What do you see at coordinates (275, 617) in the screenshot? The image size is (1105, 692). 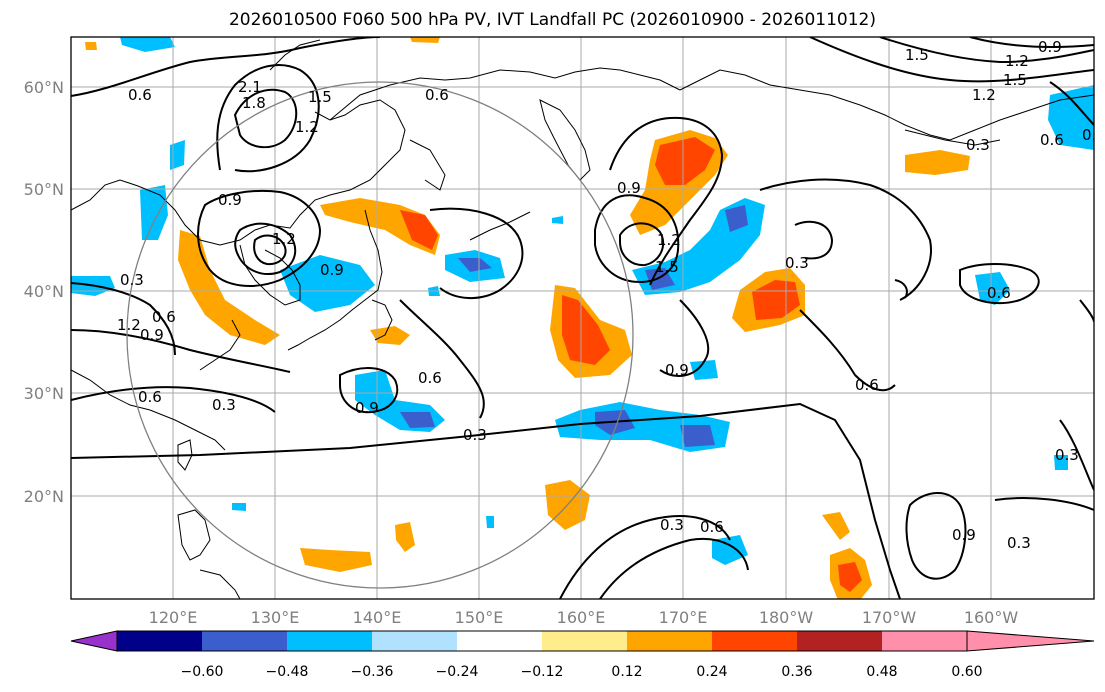 I see `lon-label: 130°E` at bounding box center [275, 617].